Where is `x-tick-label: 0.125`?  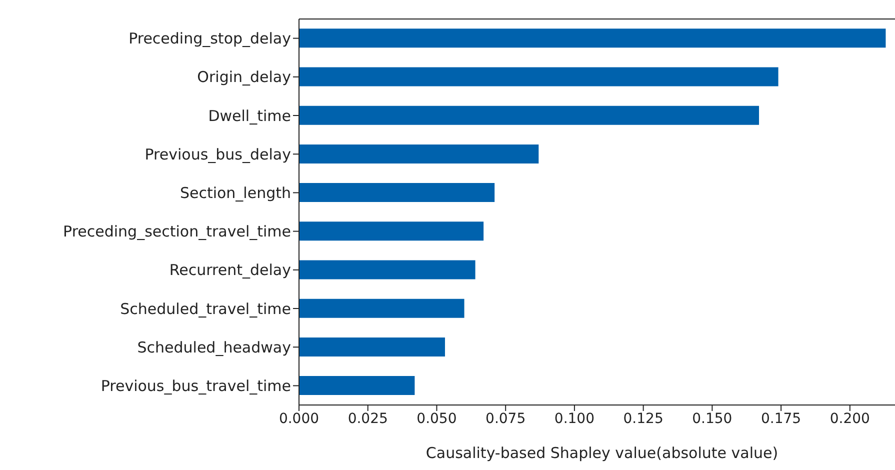
x-tick-label: 0.125 is located at coordinates (643, 418).